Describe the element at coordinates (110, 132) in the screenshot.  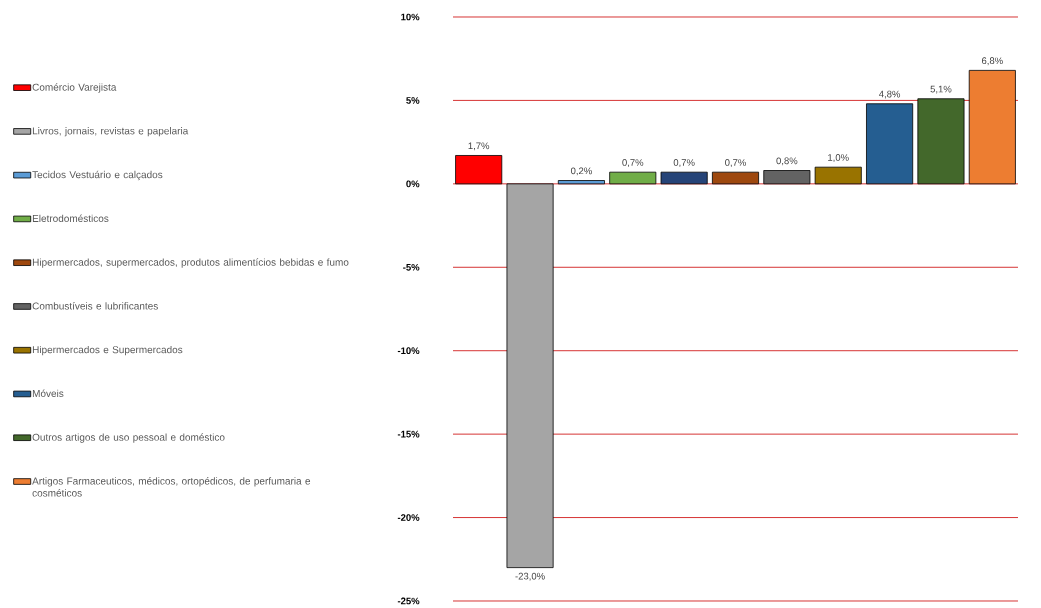
I see `legend-label: Livros, jornais, revistas e papelaria` at that location.